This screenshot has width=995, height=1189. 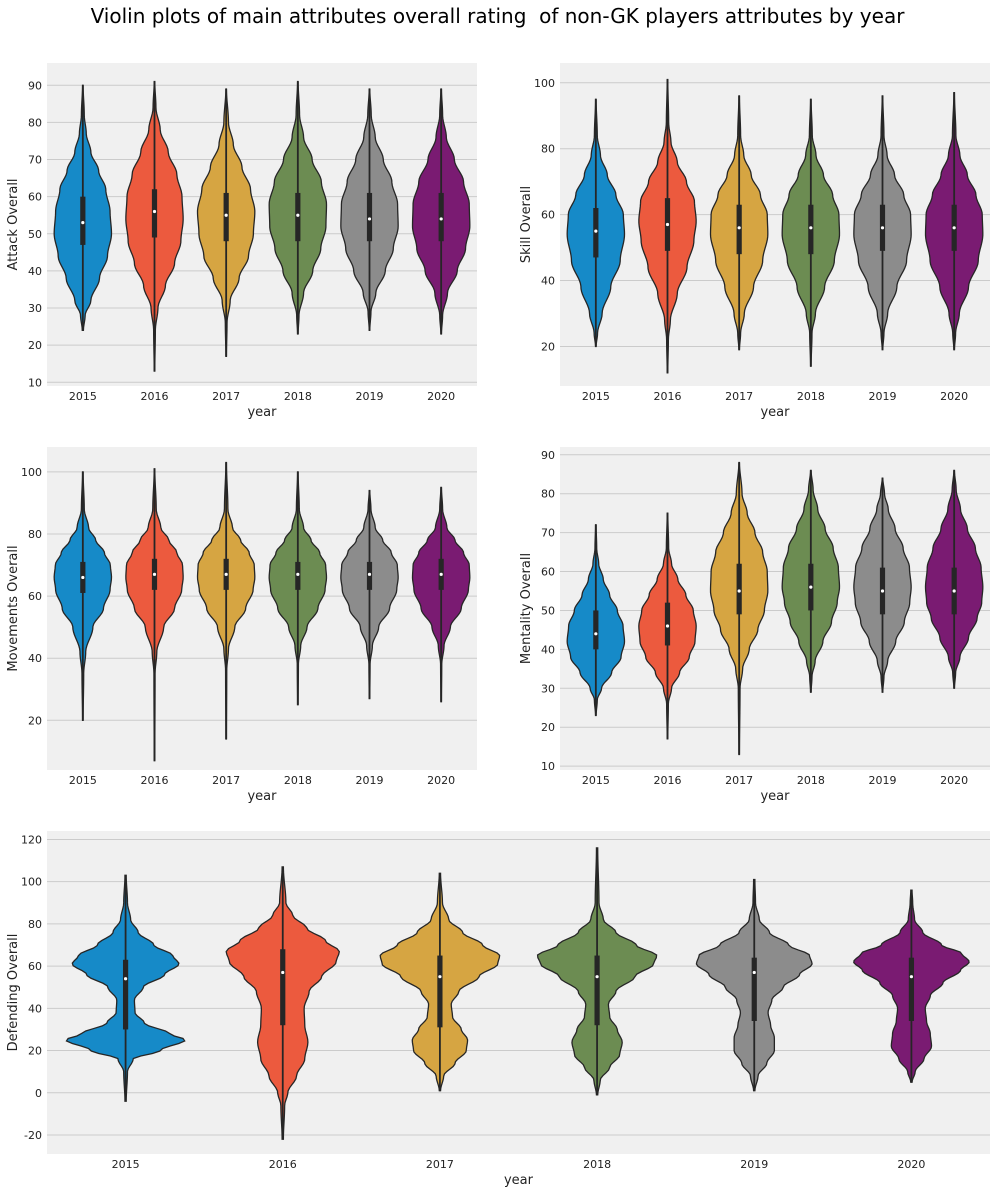 What do you see at coordinates (548, 455) in the screenshot?
I see `mentality-ytick-label: 90` at bounding box center [548, 455].